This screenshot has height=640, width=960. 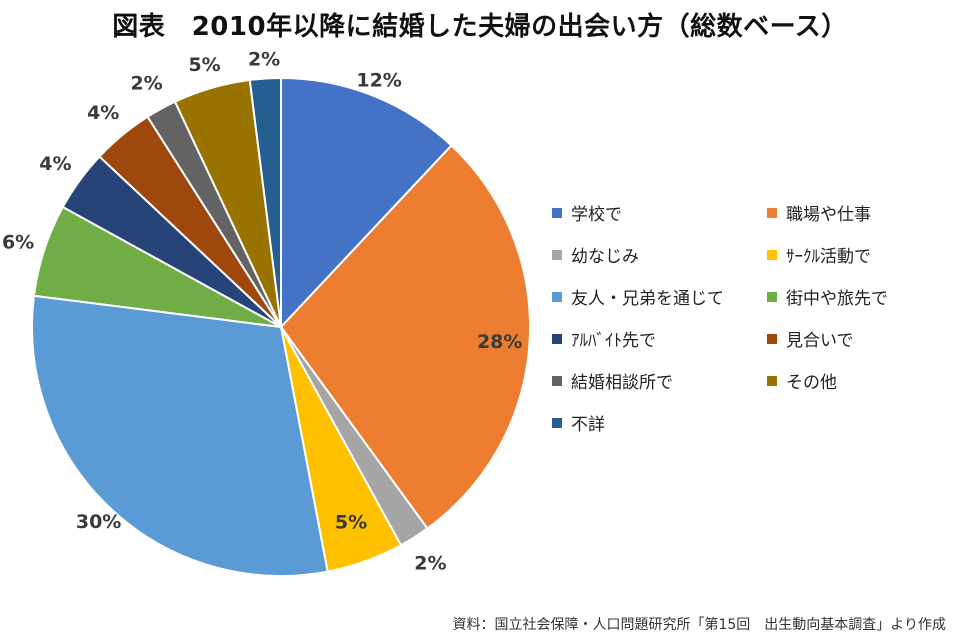 What do you see at coordinates (430, 564) in the screenshot?
I see `slice-label-3: 2%` at bounding box center [430, 564].